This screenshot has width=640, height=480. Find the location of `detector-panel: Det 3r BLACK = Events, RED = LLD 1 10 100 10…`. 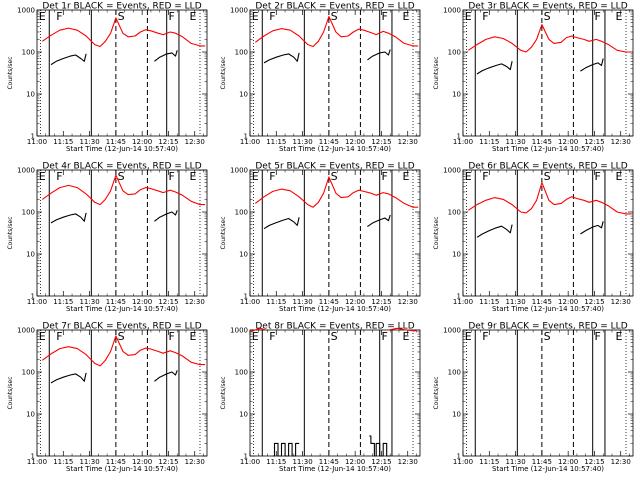

detector-panel: Det 3r BLACK = Events, RED = LLD 1 10 100 10… is located at coordinates (533, 77).